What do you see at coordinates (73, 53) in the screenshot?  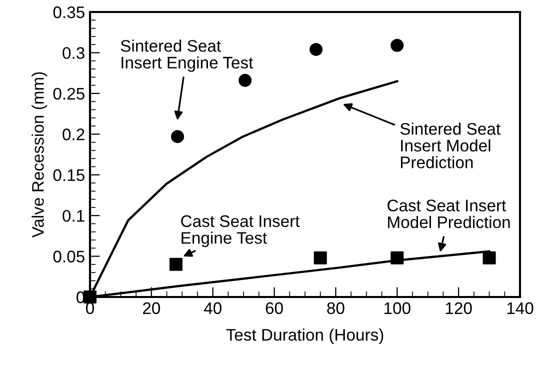 I see `y-tick-label: 0.3` at bounding box center [73, 53].